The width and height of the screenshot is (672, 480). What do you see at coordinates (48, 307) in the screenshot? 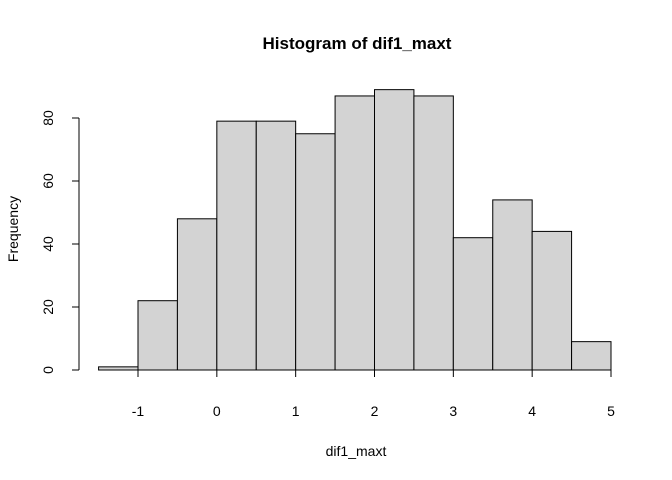
I see `y-tick-label: 20` at bounding box center [48, 307].